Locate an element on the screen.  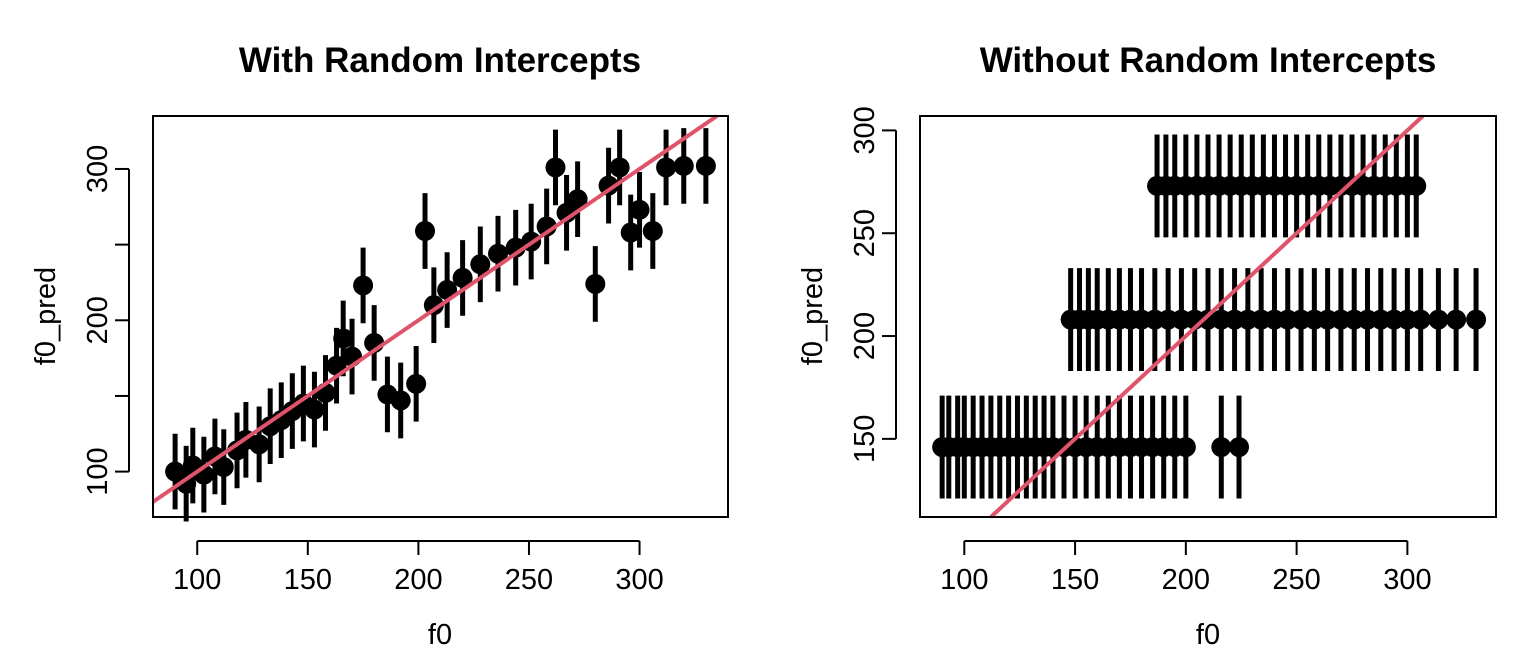
y-tick-label: 250 is located at coordinates (865, 233).